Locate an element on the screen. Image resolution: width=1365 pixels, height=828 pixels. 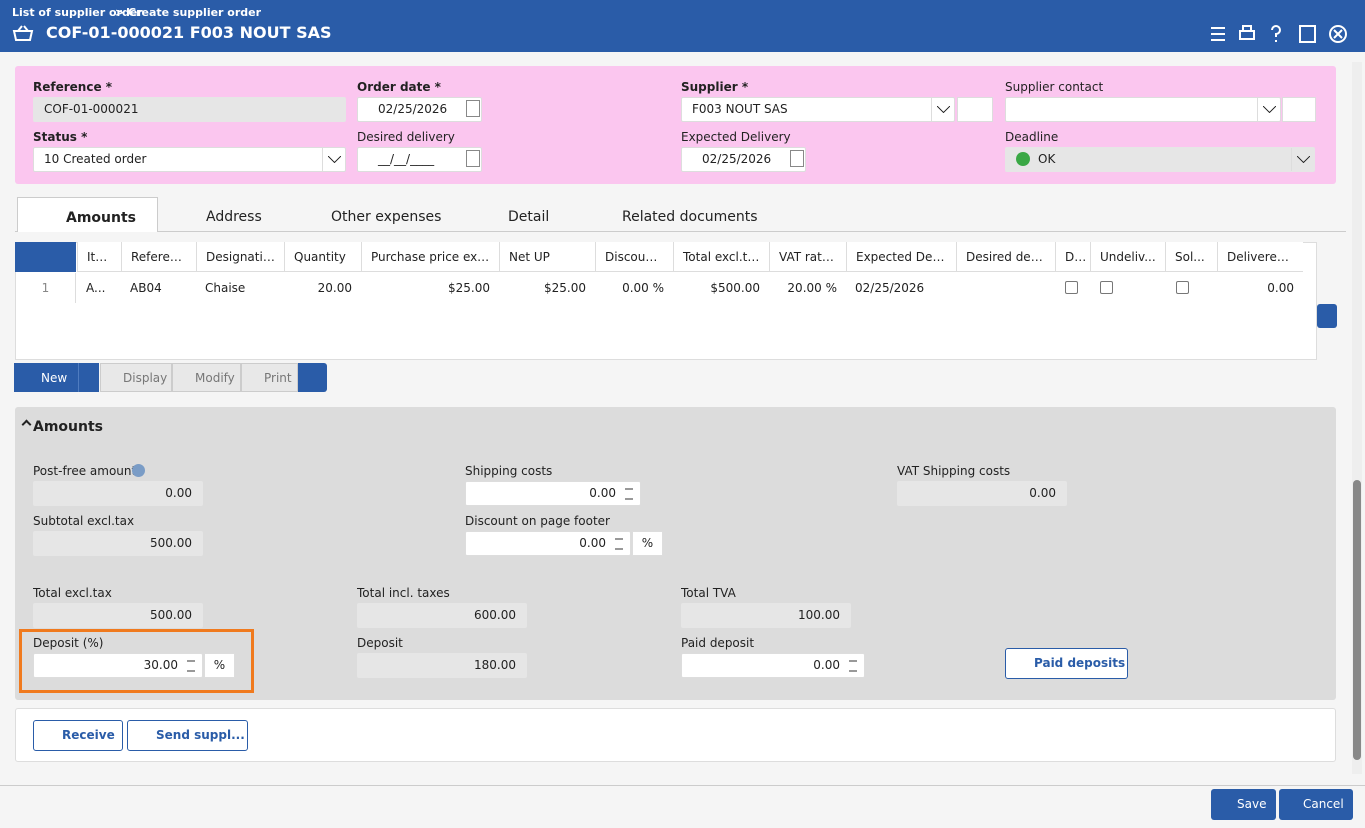
search-button is located at coordinates (1299, 109).